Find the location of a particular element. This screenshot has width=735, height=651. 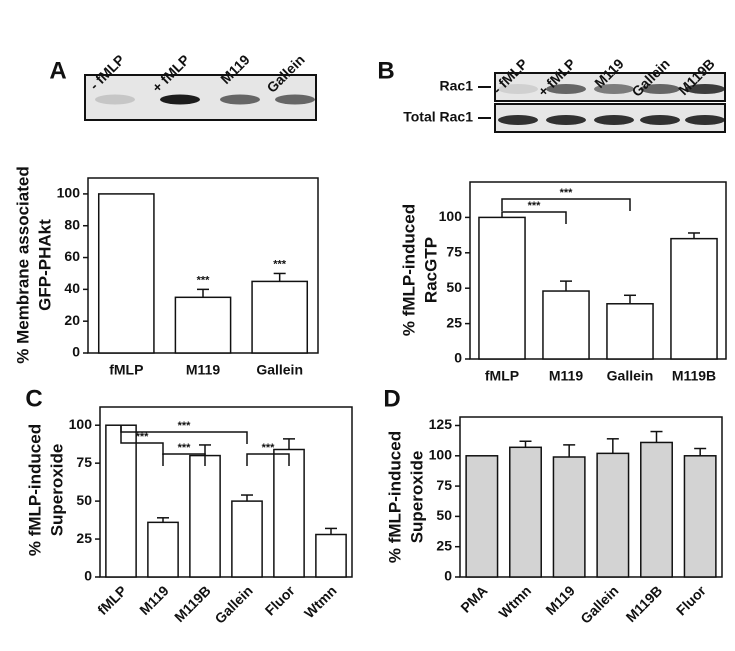

panel-letter: B is located at coordinates (385, 70).